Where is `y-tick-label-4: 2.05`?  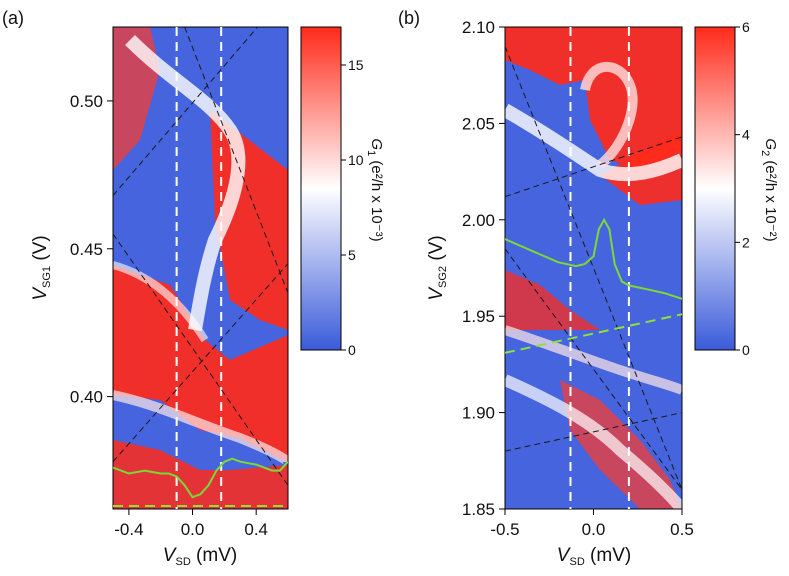
y-tick-label-4: 2.05 is located at coordinates (478, 123).